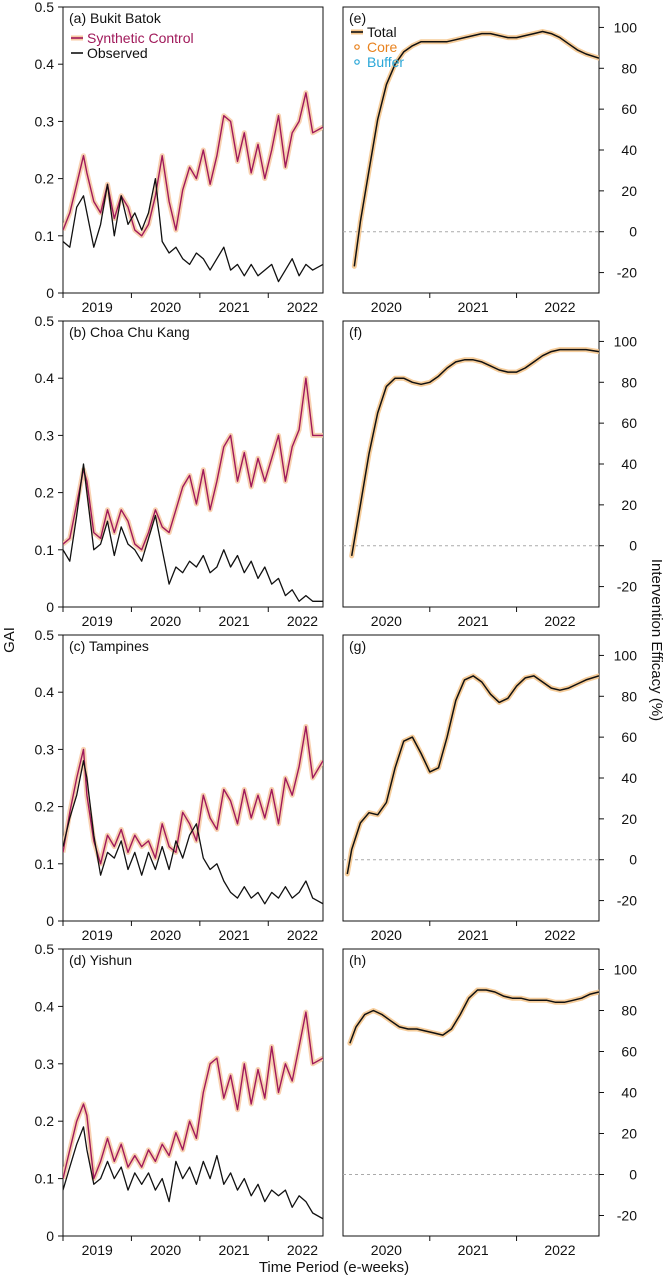 The height and width of the screenshot is (1280, 667). What do you see at coordinates (140, 38) in the screenshot?
I see `legend-synthetic-label: Synthetic Control` at bounding box center [140, 38].